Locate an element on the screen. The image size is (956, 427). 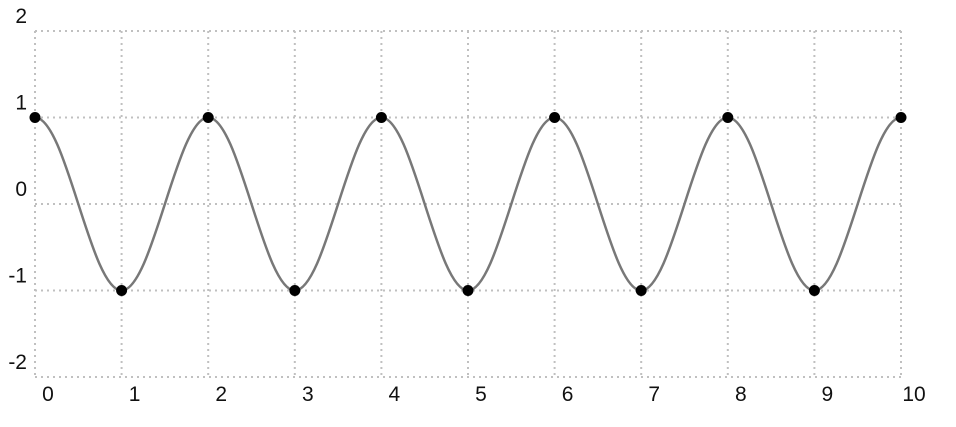
x-tick-label: 8 is located at coordinates (741, 394).